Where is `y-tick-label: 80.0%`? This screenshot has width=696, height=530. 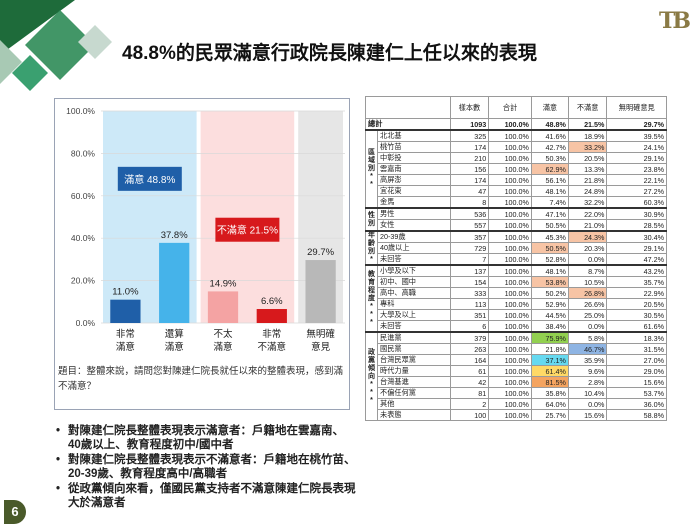 y-tick-label: 80.0% is located at coordinates (83, 153).